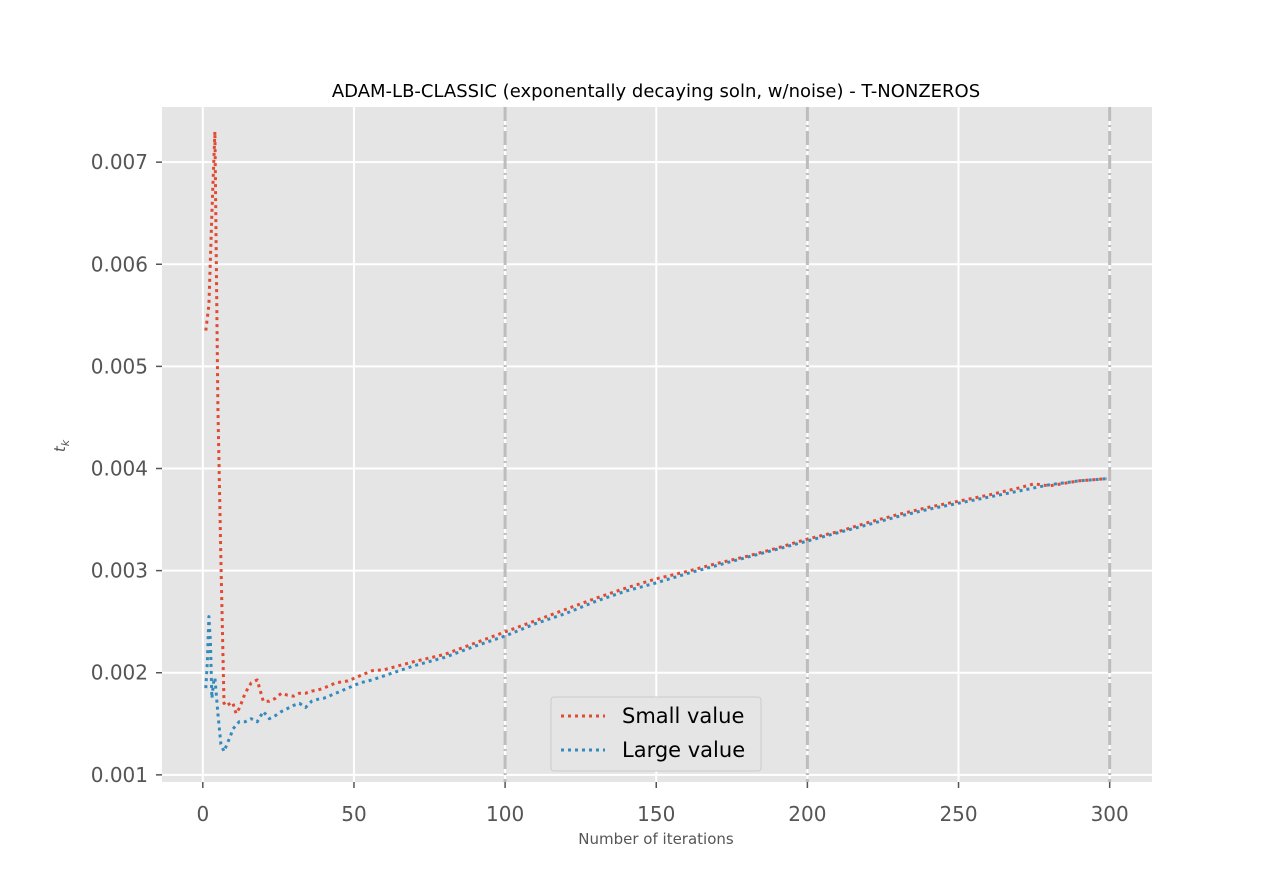 Image resolution: width=1280 pixels, height=880 pixels. I want to click on y-tick-label: 0.001, so click(119, 775).